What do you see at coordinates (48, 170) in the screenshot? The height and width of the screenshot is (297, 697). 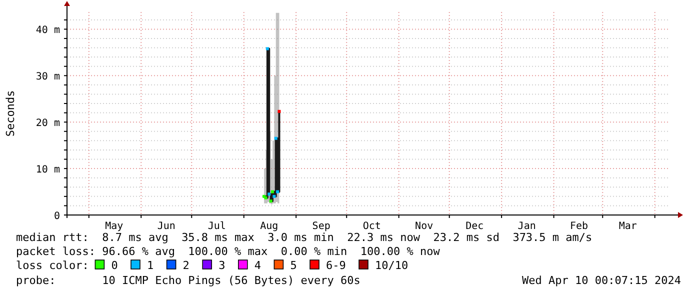 I see `y-tick-label: 10 m` at bounding box center [48, 170].